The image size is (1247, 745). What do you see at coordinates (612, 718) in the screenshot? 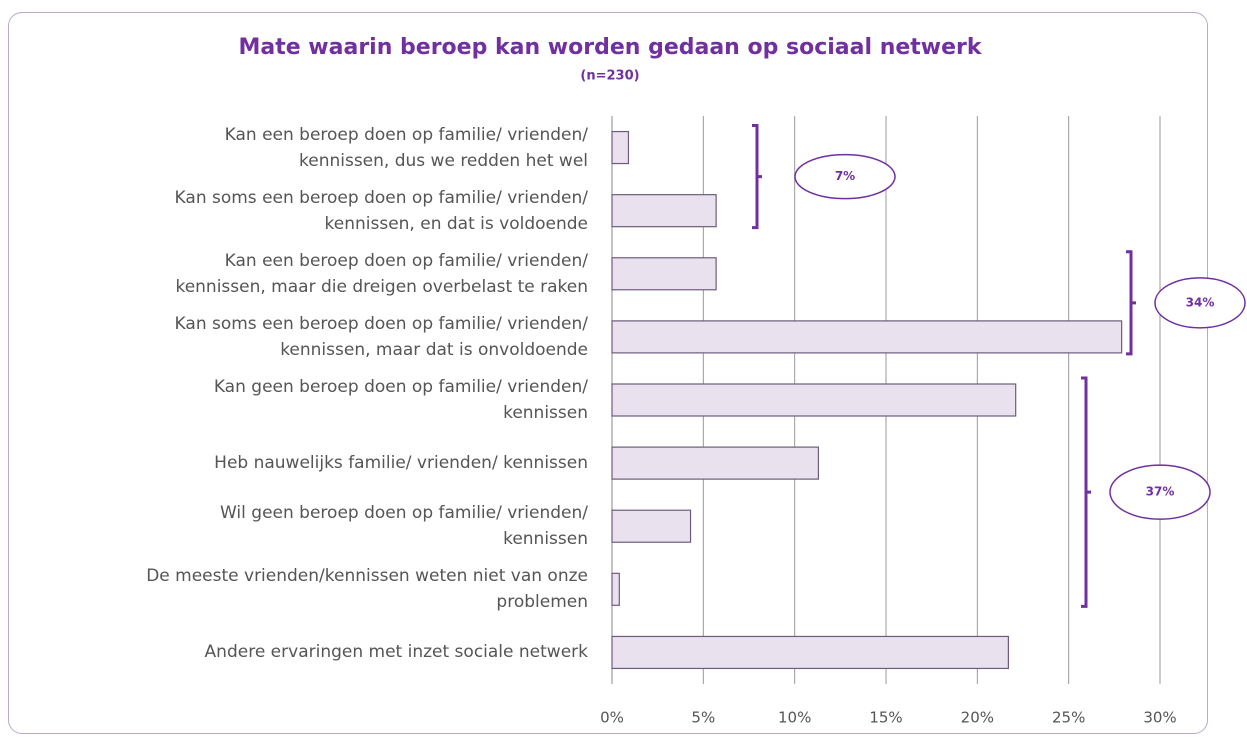
I see `x-tick-label: 0%` at bounding box center [612, 718].